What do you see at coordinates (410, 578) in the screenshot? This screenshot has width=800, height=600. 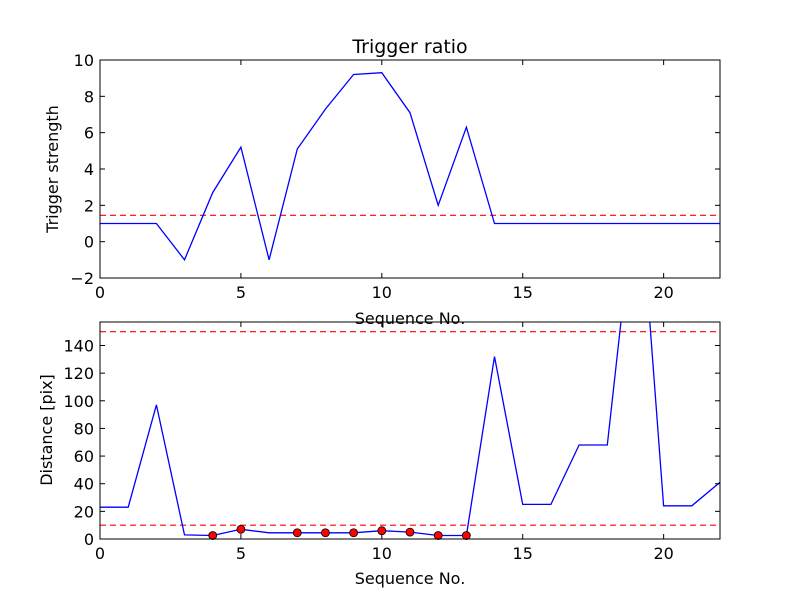 I see `bottom-x-axis-label: Sequence No.` at bounding box center [410, 578].